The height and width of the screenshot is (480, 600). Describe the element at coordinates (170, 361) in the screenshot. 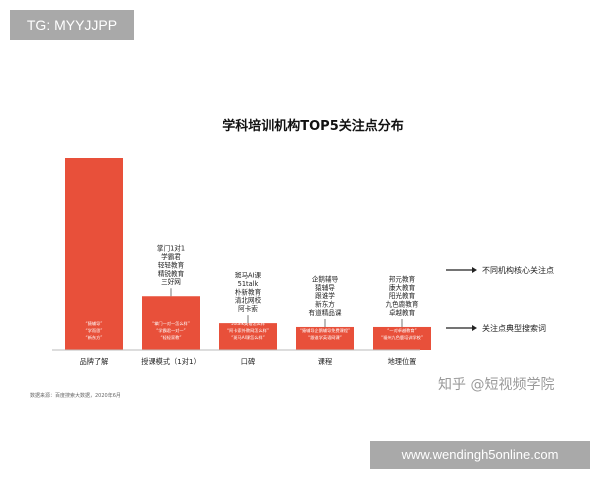

I see `x-tick-label-2: 授课模式（1对1）` at that location.